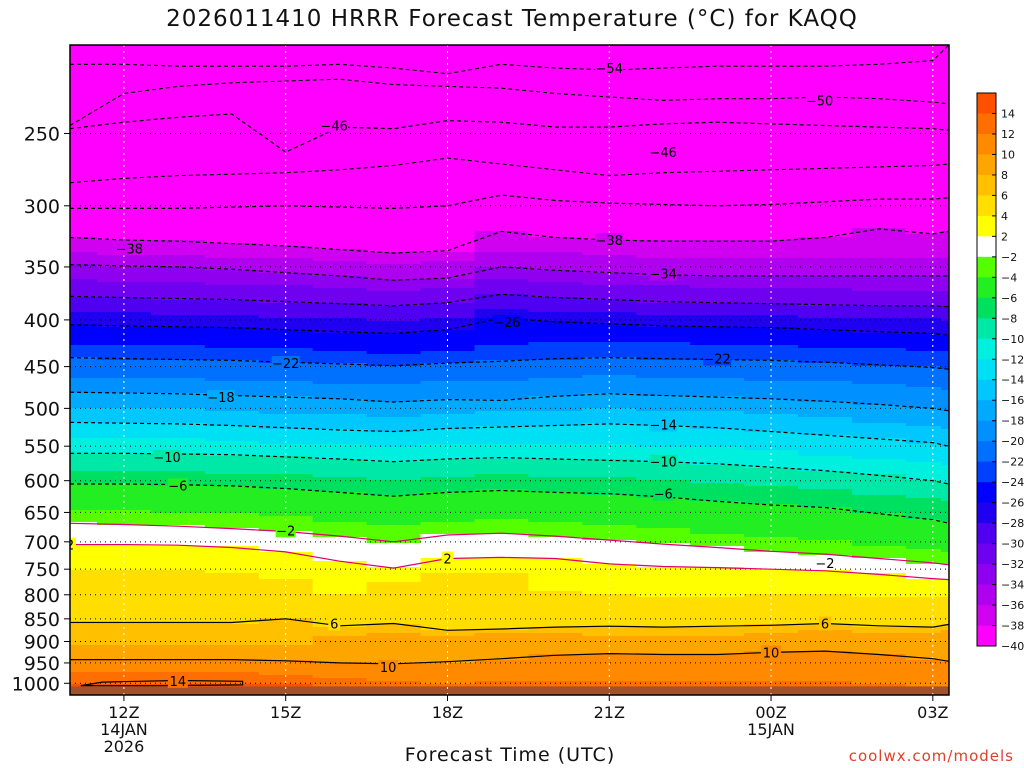 This screenshot has width=1024, height=768. I want to click on isotherm-line, so click(509, 326).